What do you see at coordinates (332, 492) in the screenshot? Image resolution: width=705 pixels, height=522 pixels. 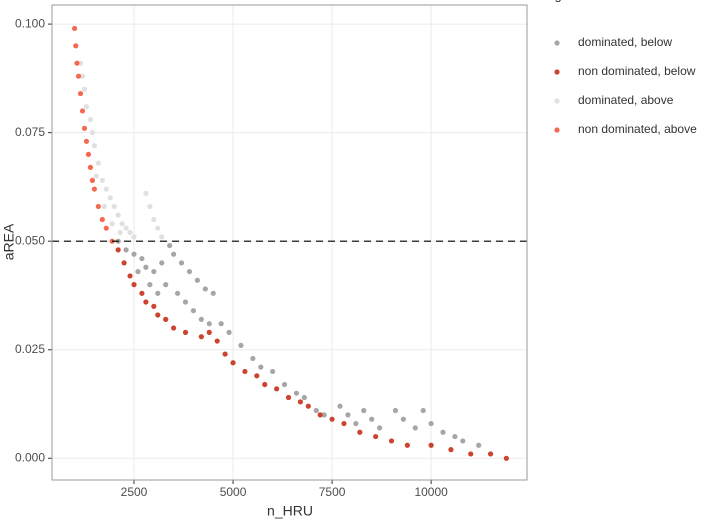 I see `x-tick-label: 7500` at bounding box center [332, 492].